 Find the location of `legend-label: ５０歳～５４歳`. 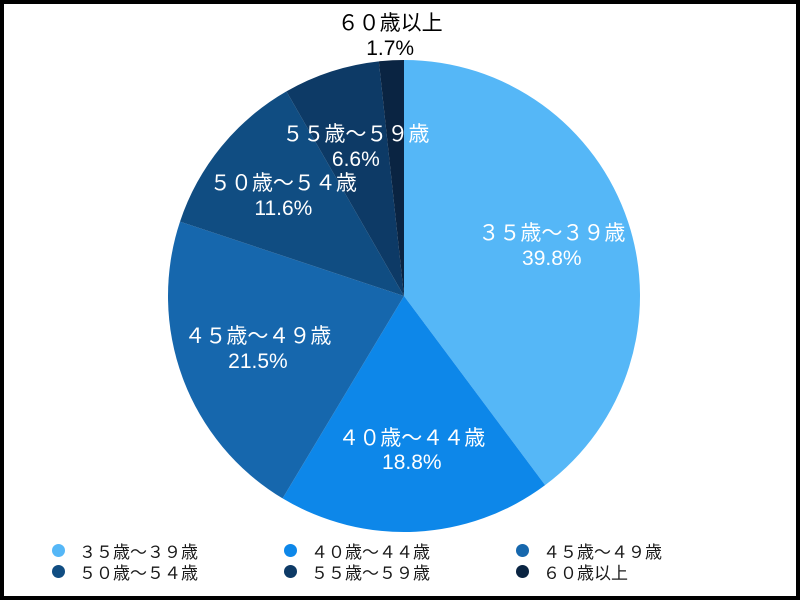

legend-label: ５０歳～５４歳 is located at coordinates (138, 573).